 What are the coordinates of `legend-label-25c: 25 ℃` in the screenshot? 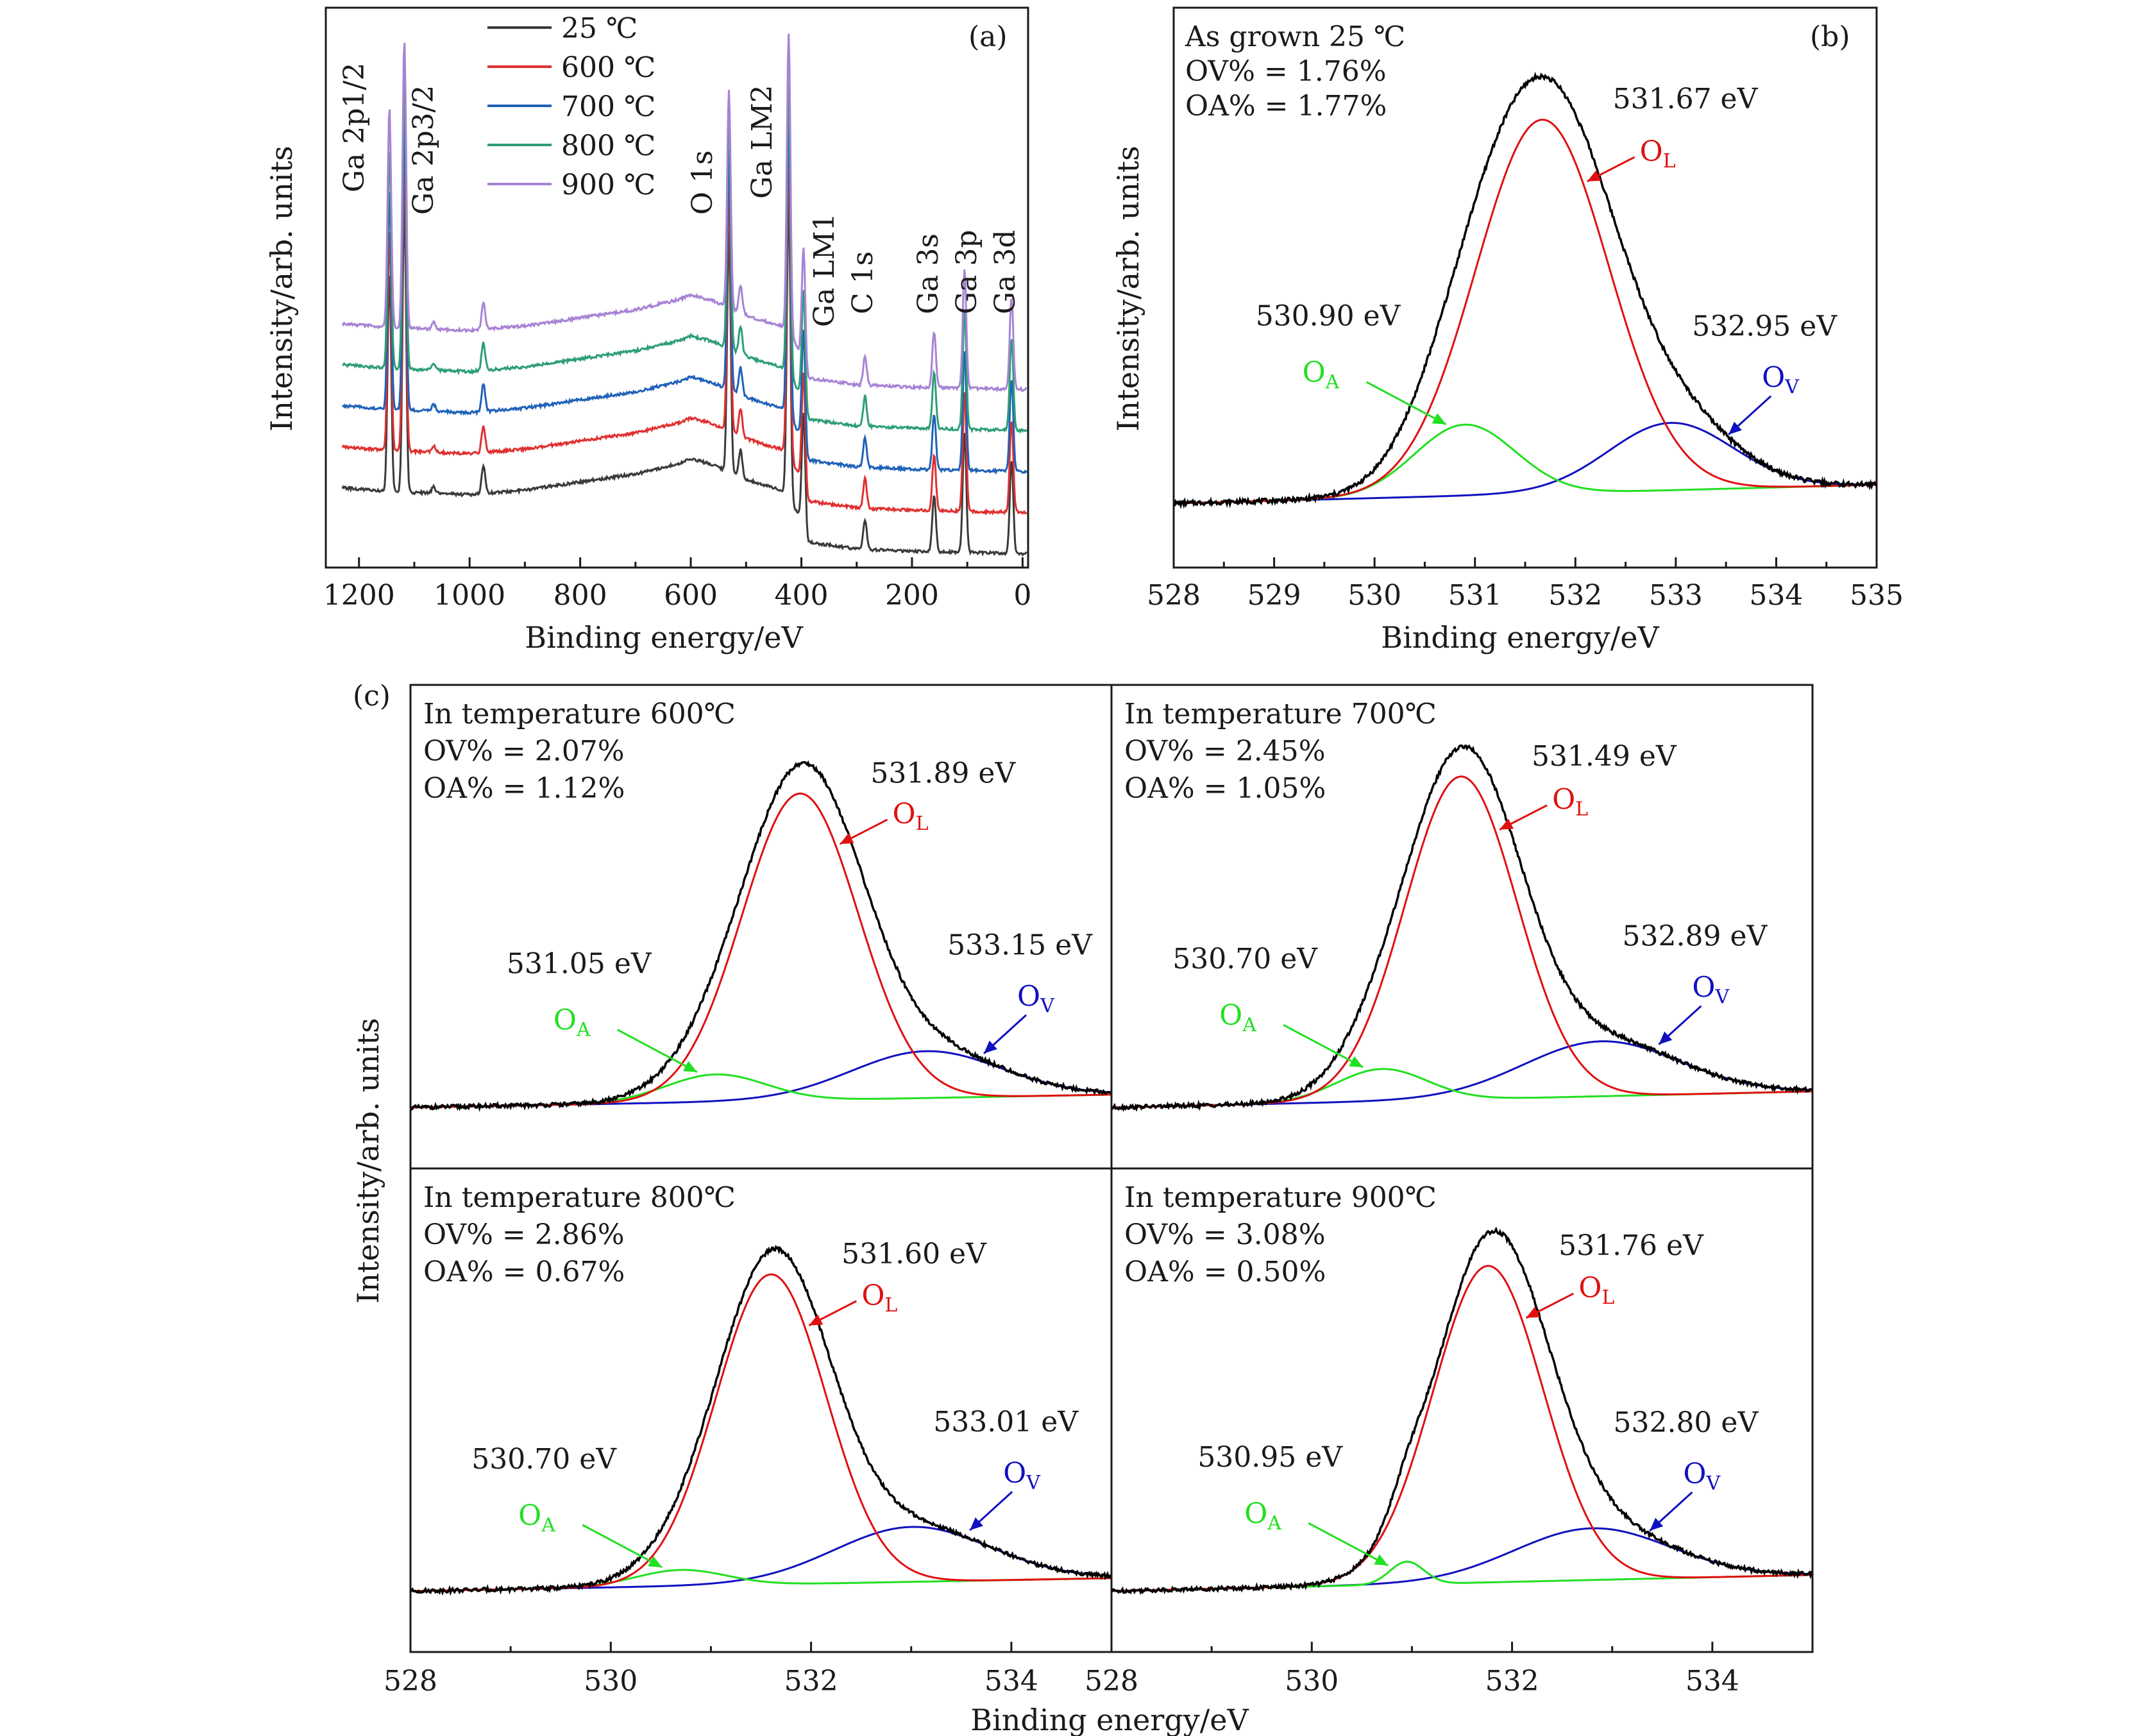 It's located at (599, 28).